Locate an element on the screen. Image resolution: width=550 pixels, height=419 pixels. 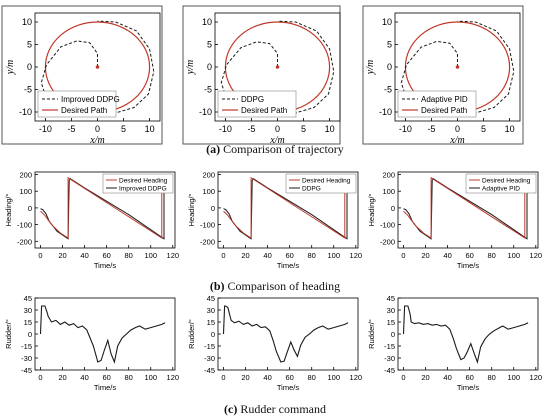
y-tick-label: 30 is located at coordinates (391, 310).